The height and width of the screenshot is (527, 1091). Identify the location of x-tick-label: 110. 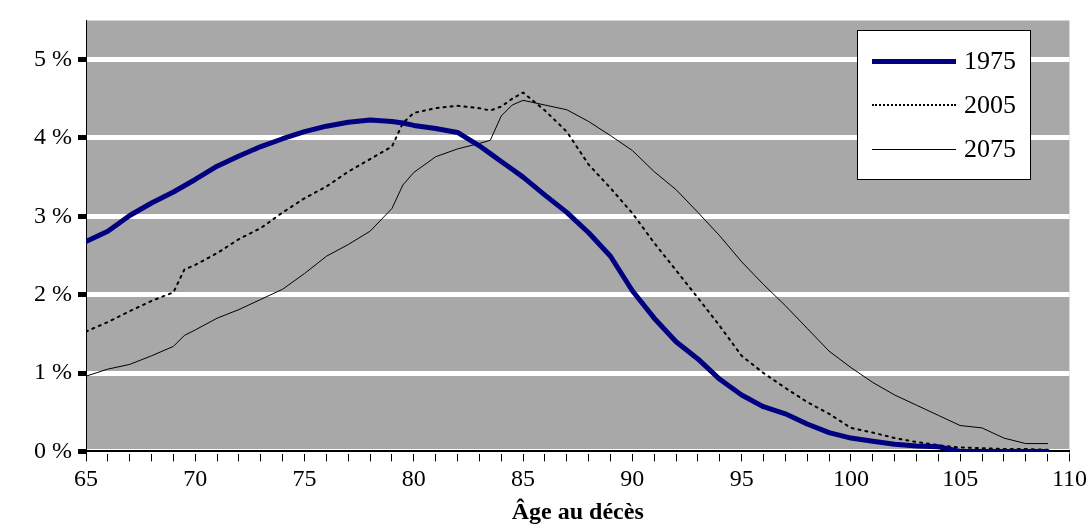
(1069, 478).